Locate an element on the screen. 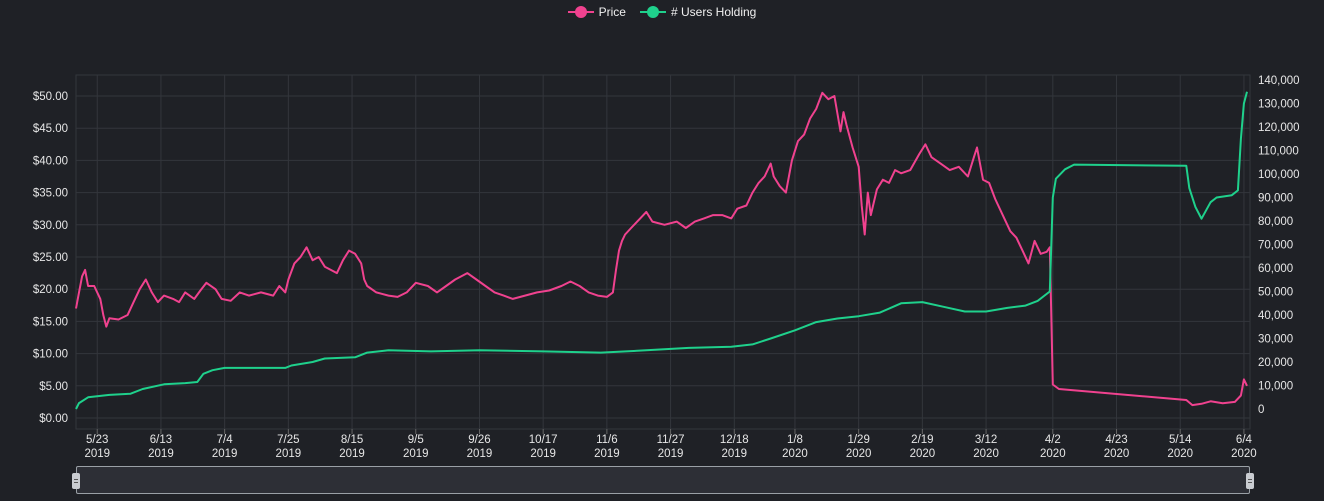 The image size is (1324, 501). x-axis-tick-label: 9/5 is located at coordinates (416, 440).